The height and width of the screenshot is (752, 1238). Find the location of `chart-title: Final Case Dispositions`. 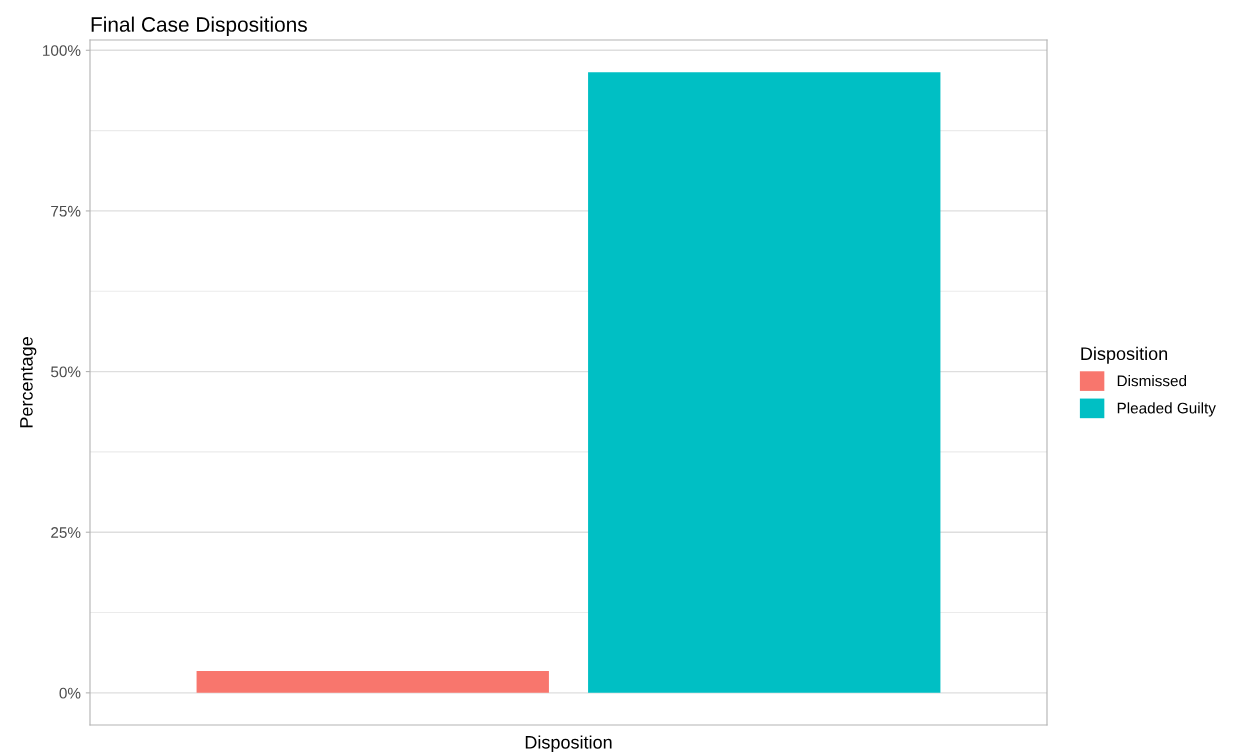

chart-title: Final Case Dispositions is located at coordinates (199, 26).